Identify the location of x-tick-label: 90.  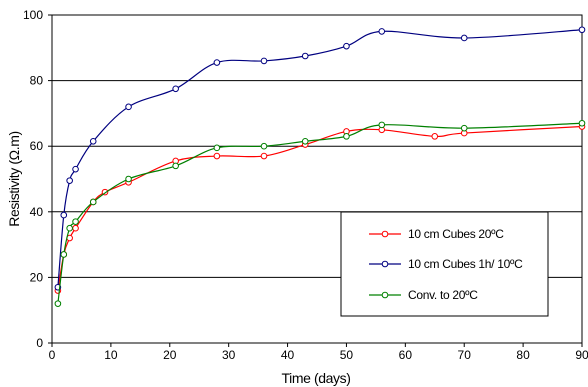
(581, 355).